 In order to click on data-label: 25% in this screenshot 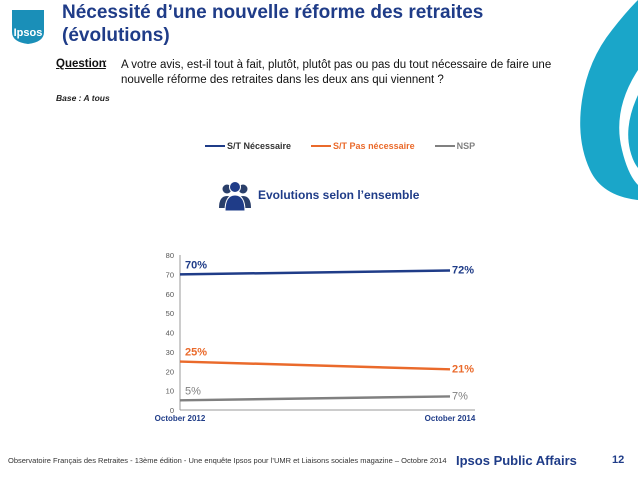, I will do `click(196, 353)`.